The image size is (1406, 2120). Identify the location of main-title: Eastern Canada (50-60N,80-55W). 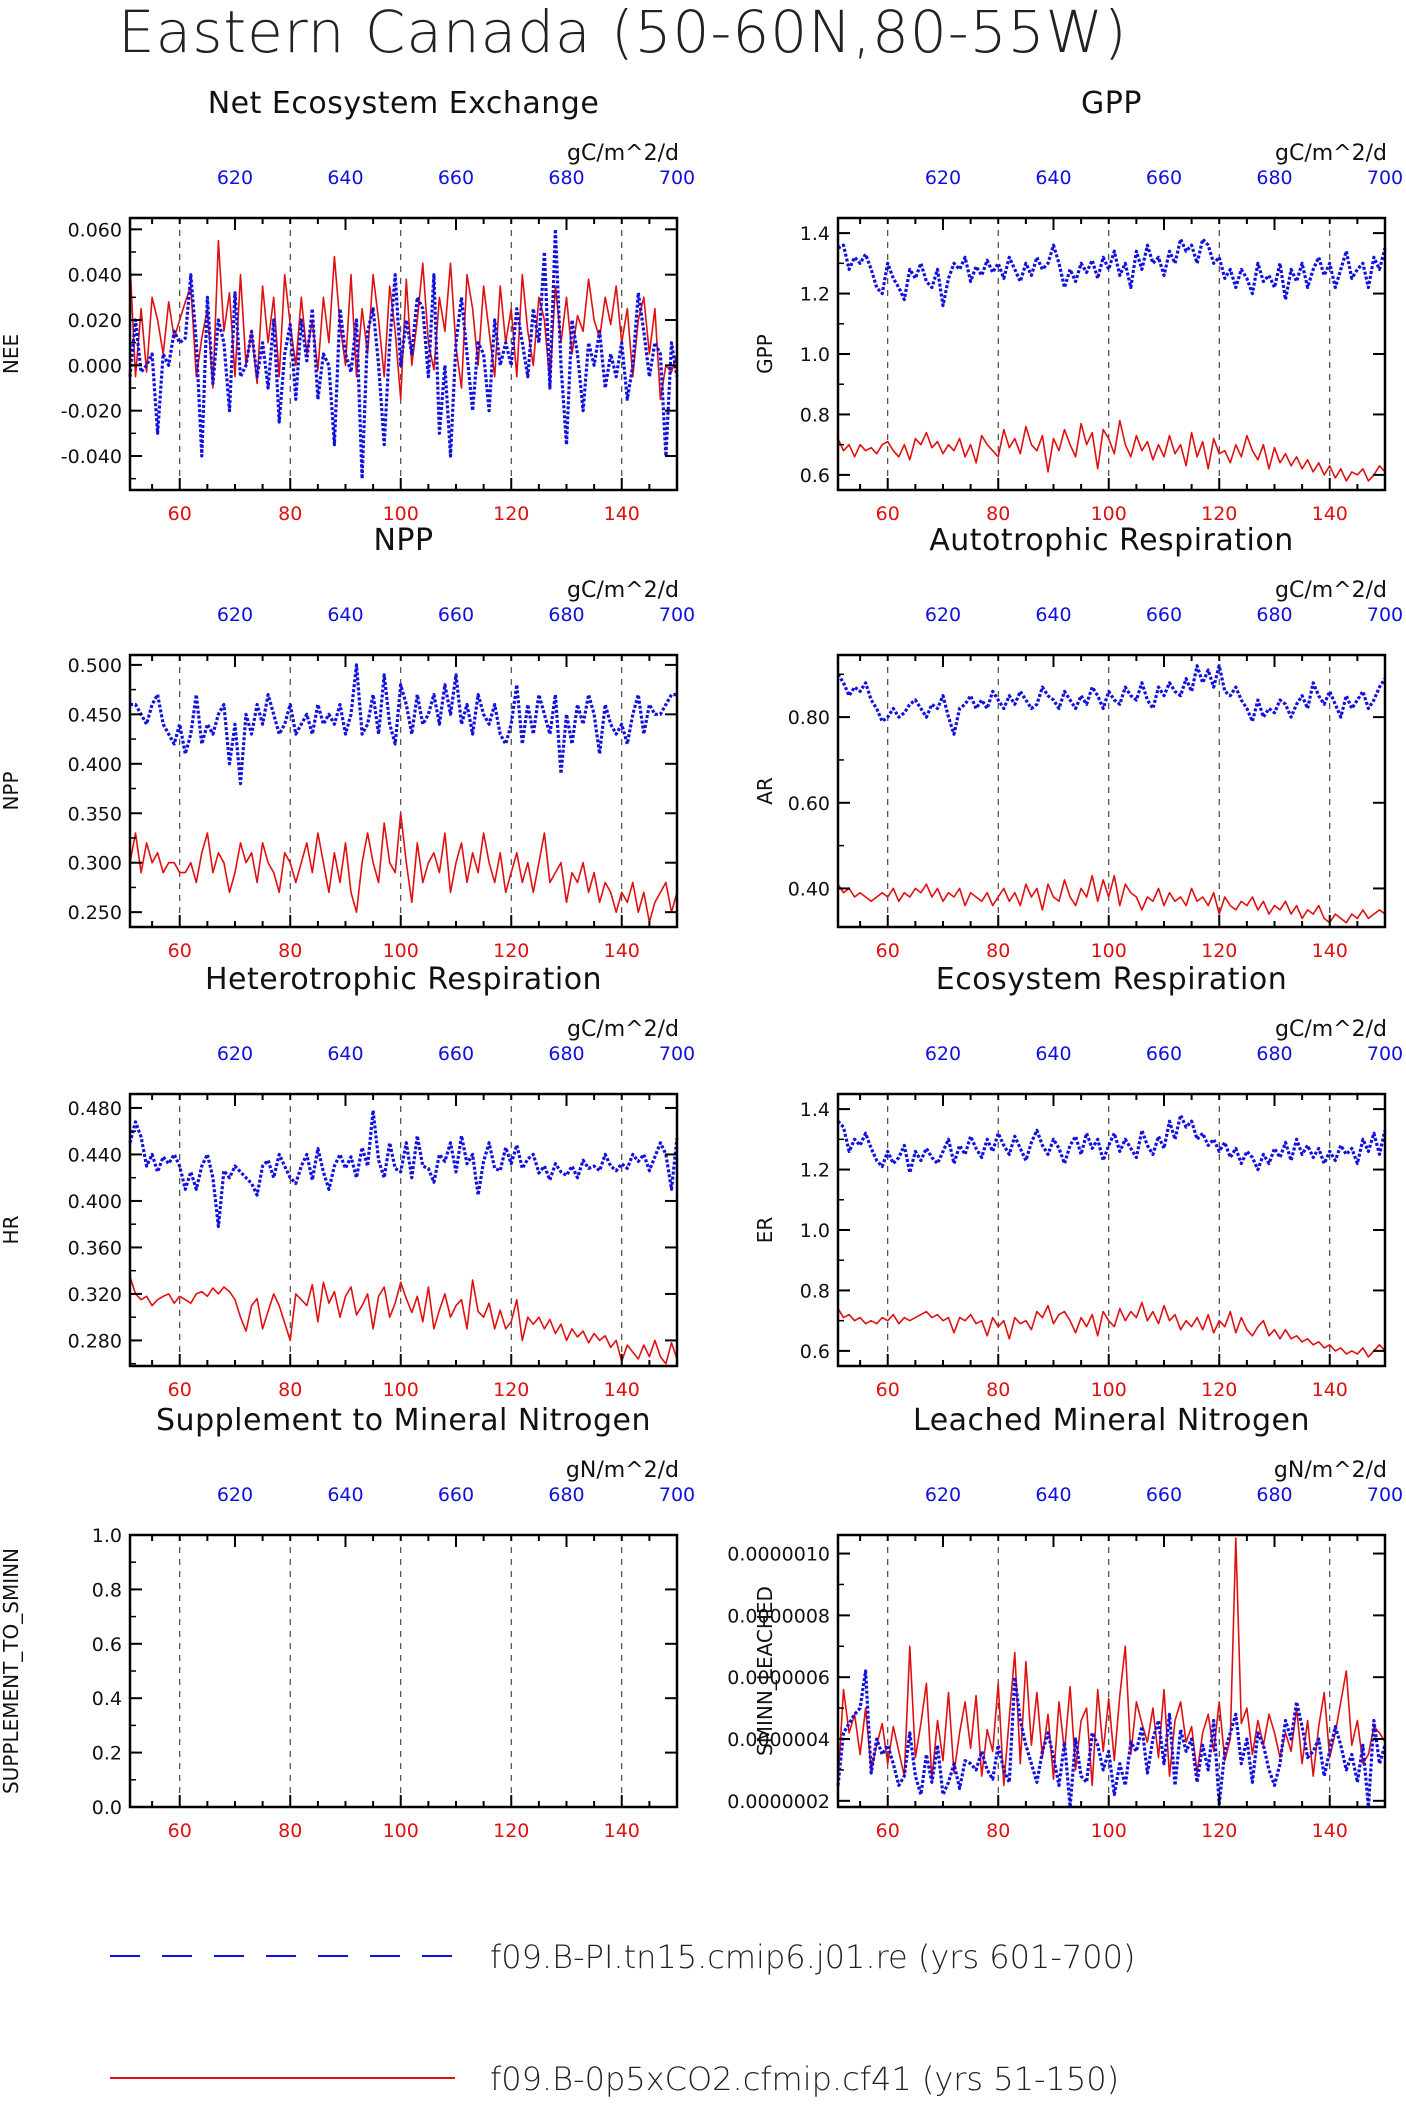
(623, 33).